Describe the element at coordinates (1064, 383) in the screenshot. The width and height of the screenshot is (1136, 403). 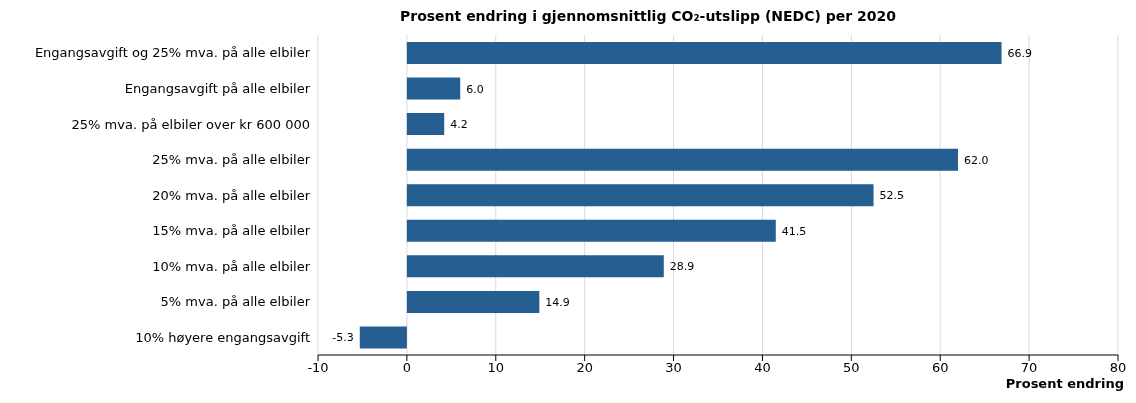
I see `x-axis-title: Prosent endring` at that location.